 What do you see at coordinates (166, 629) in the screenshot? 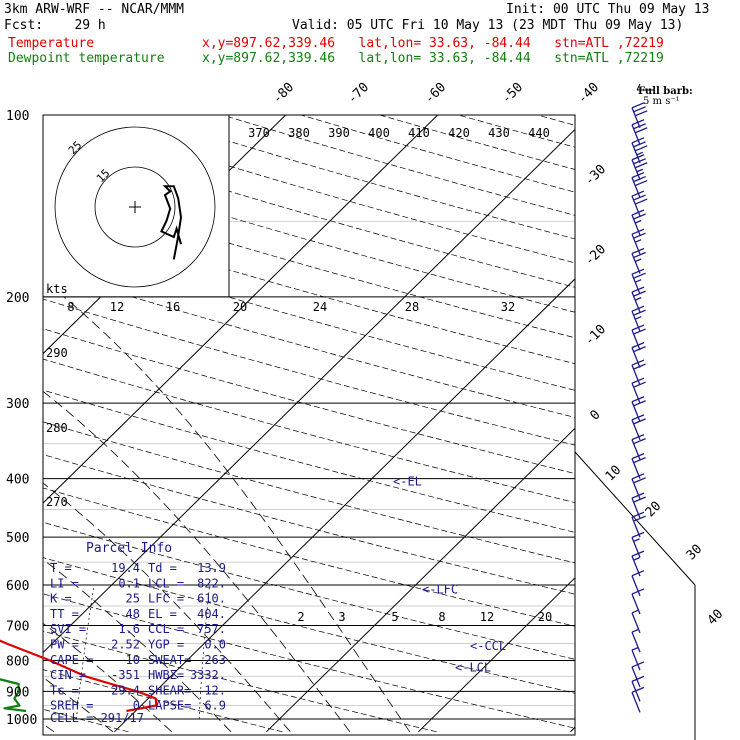
I see `parcel-field-label: CCL =` at bounding box center [166, 629].